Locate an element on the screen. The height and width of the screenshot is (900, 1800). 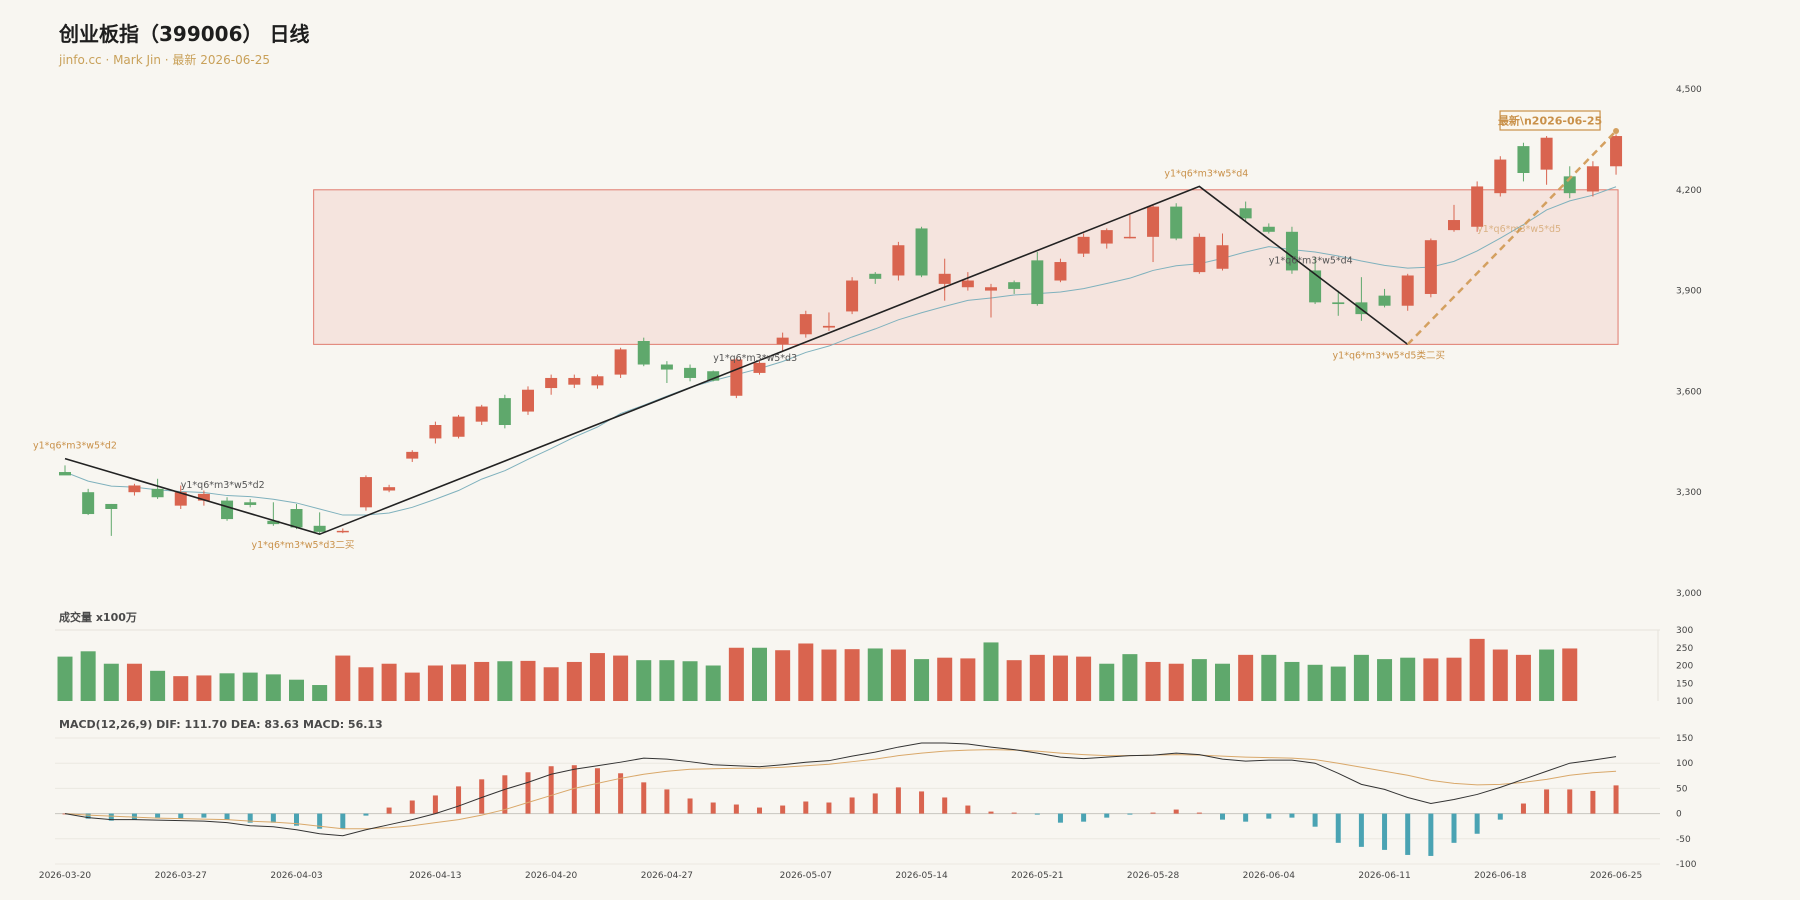
wave-annotation: y1*q6*m3*w5*d5 is located at coordinates (1519, 229).